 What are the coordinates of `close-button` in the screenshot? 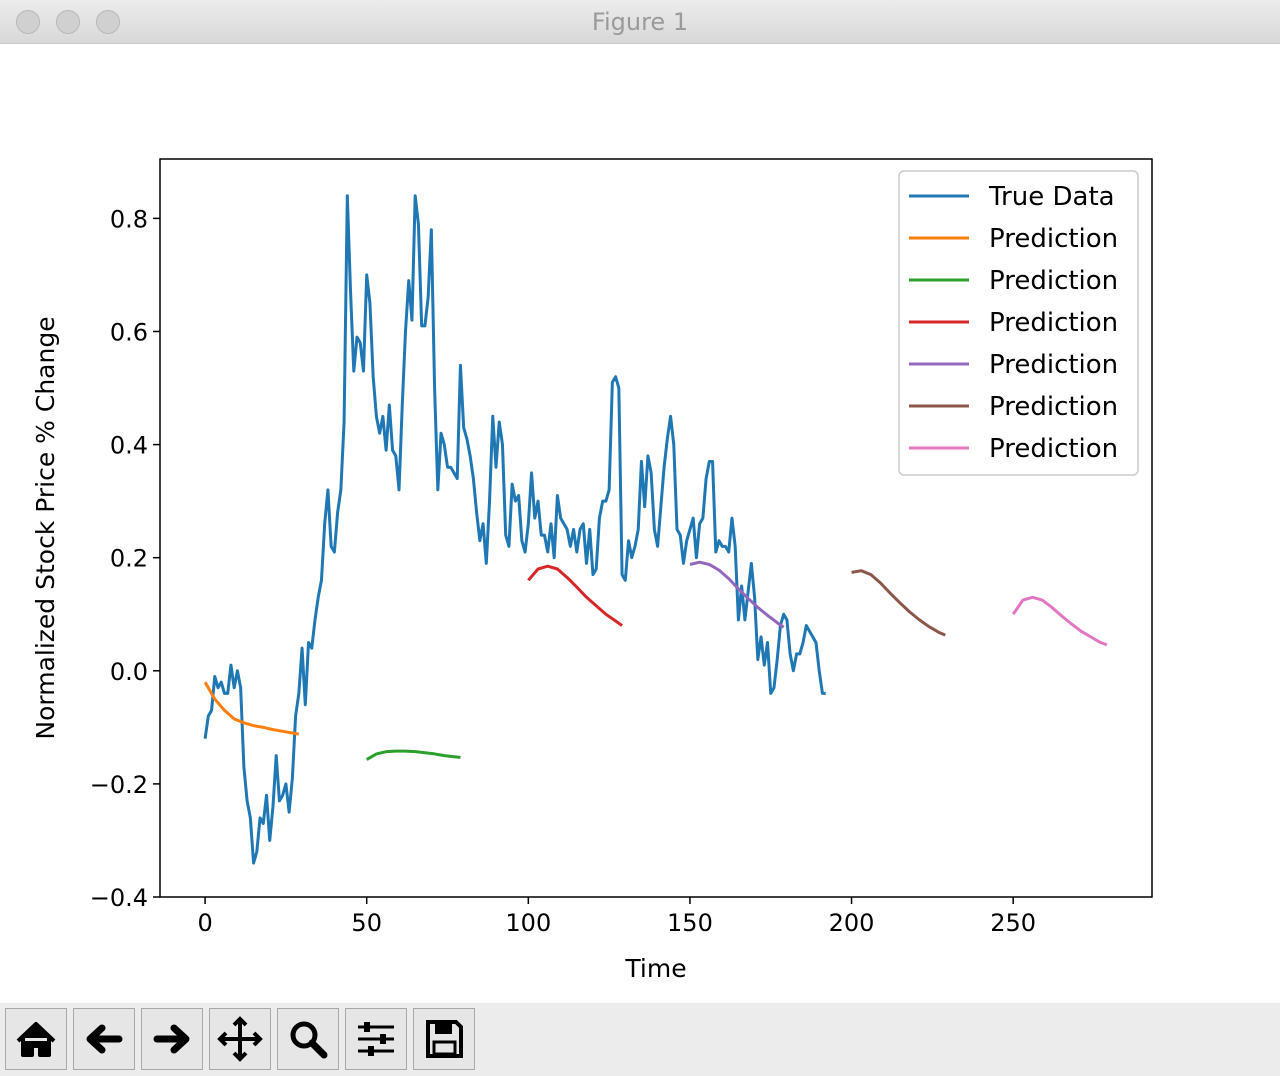 It's located at (28, 22).